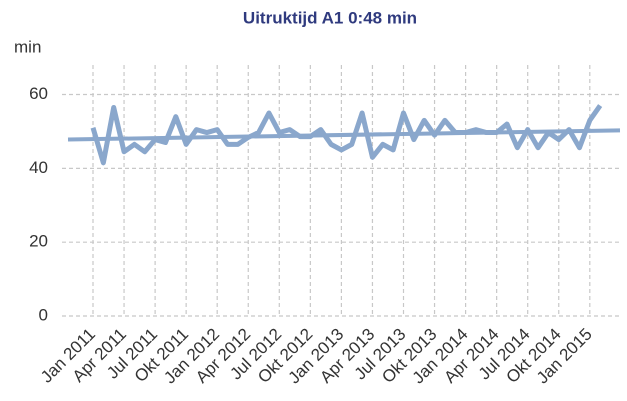  I want to click on y-tick-label: 0, so click(43, 314).